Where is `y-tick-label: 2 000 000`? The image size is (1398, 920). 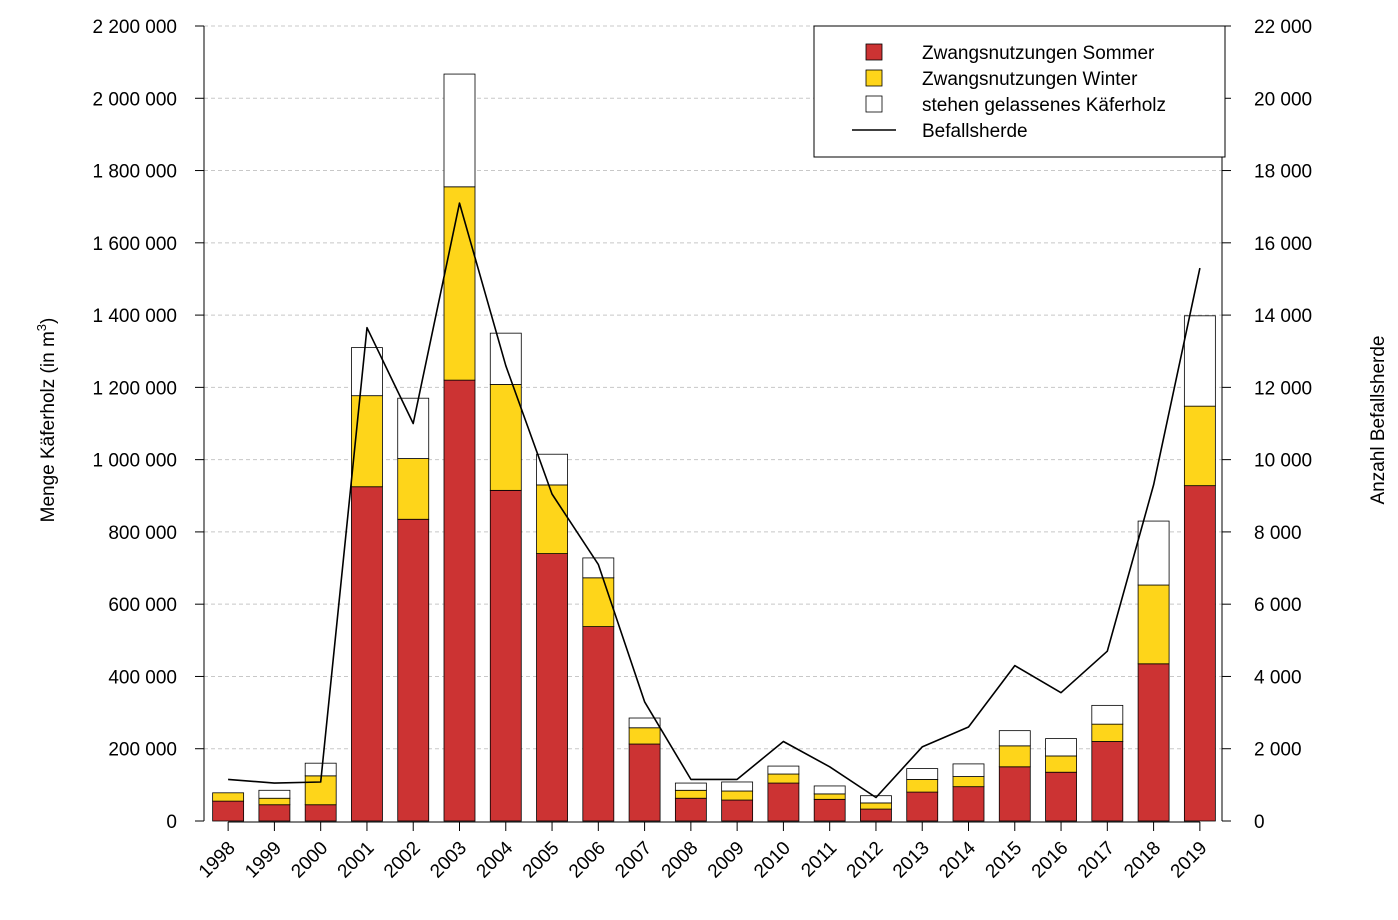 y-tick-label: 2 000 000 is located at coordinates (134, 99).